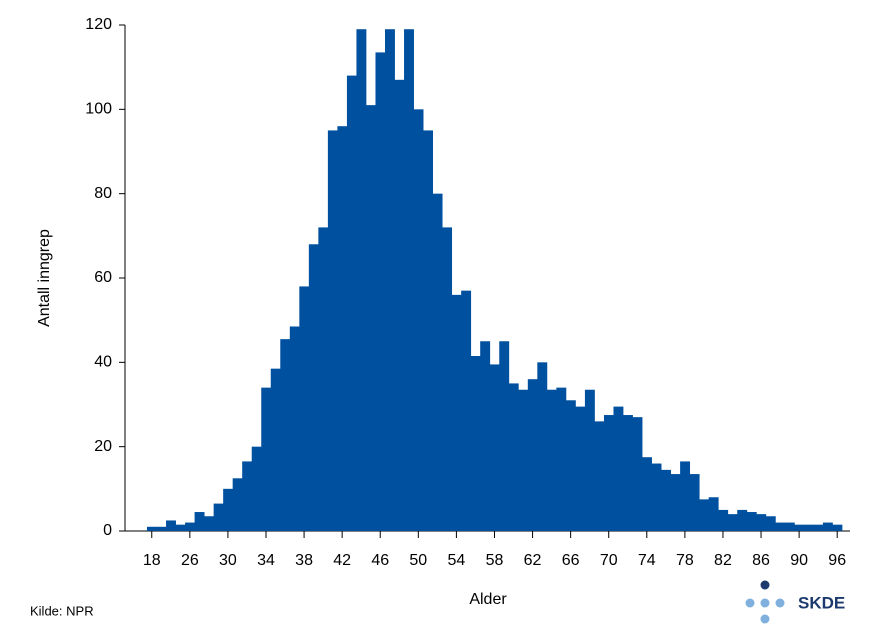 This screenshot has height=635, width=885. Describe the element at coordinates (380, 560) in the screenshot. I see `x-tick-label: 46` at that location.